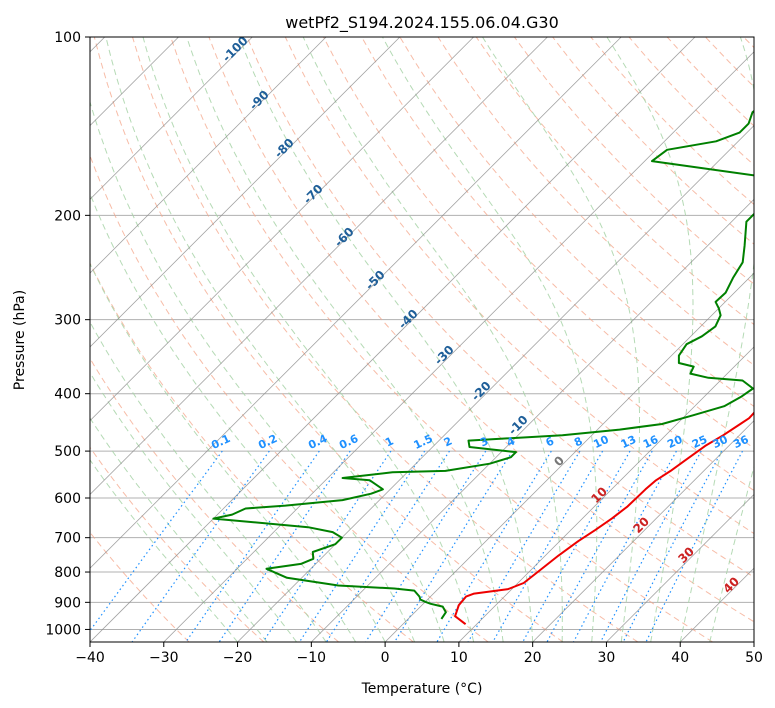  Describe the element at coordinates (459, 658) in the screenshot. I see `x-tick-label: 10` at that location.